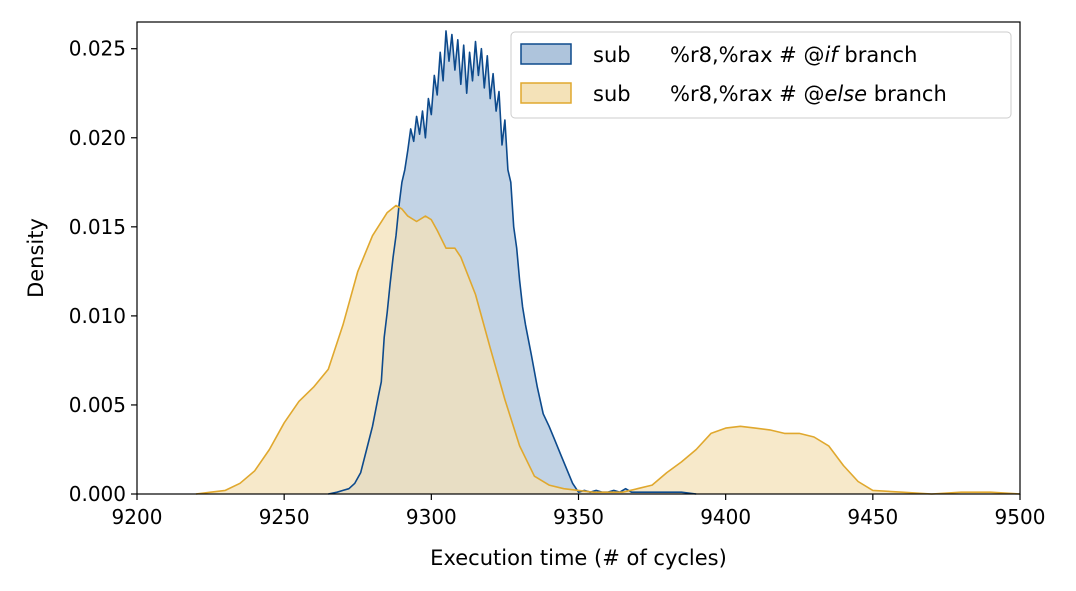  I want to click on legend-label-part: if, so click(832, 55).